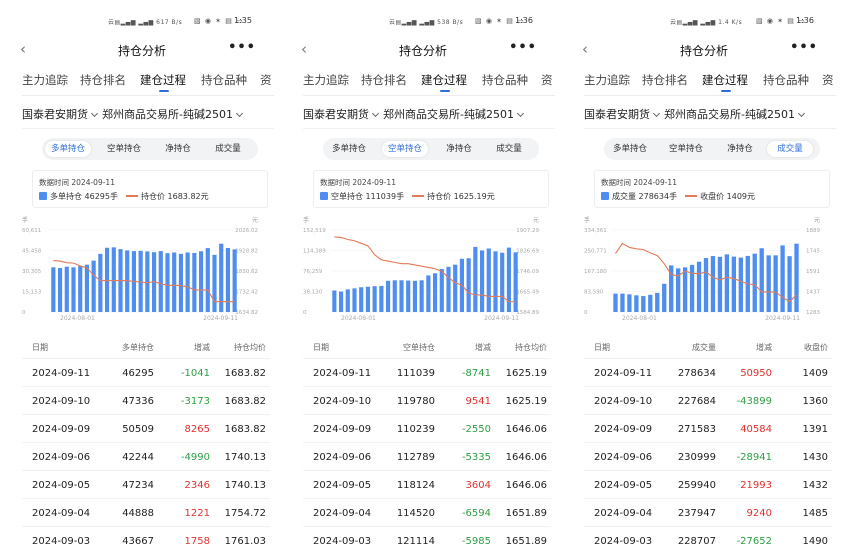 This screenshot has height=554, width=842. I want to click on table-row: 2024-09-06 230999 -28941 1430, so click(708, 456).